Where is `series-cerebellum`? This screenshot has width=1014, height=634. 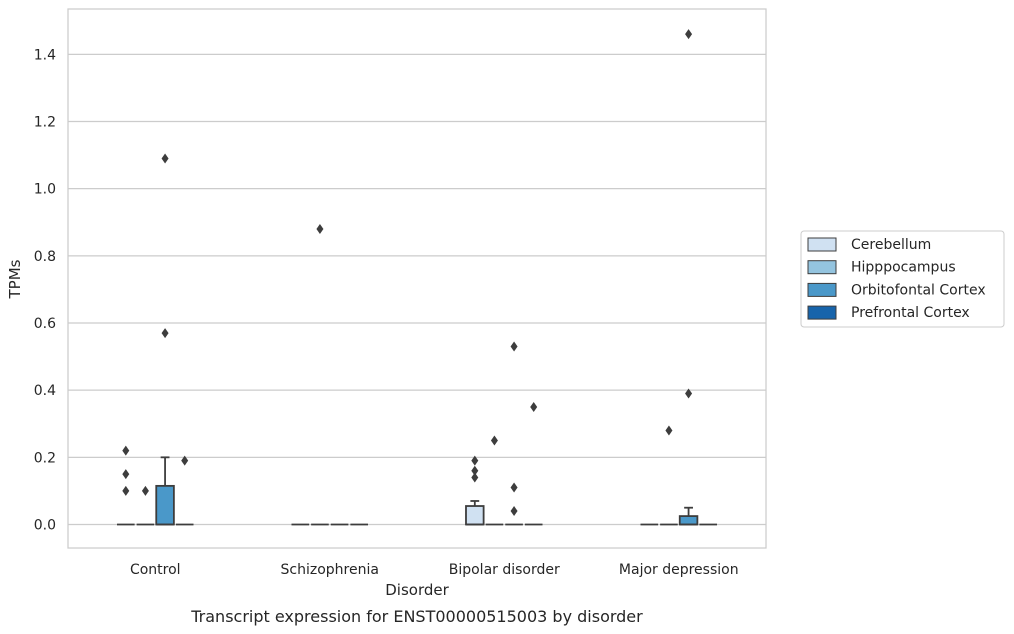 series-cerebellum is located at coordinates (387, 485).